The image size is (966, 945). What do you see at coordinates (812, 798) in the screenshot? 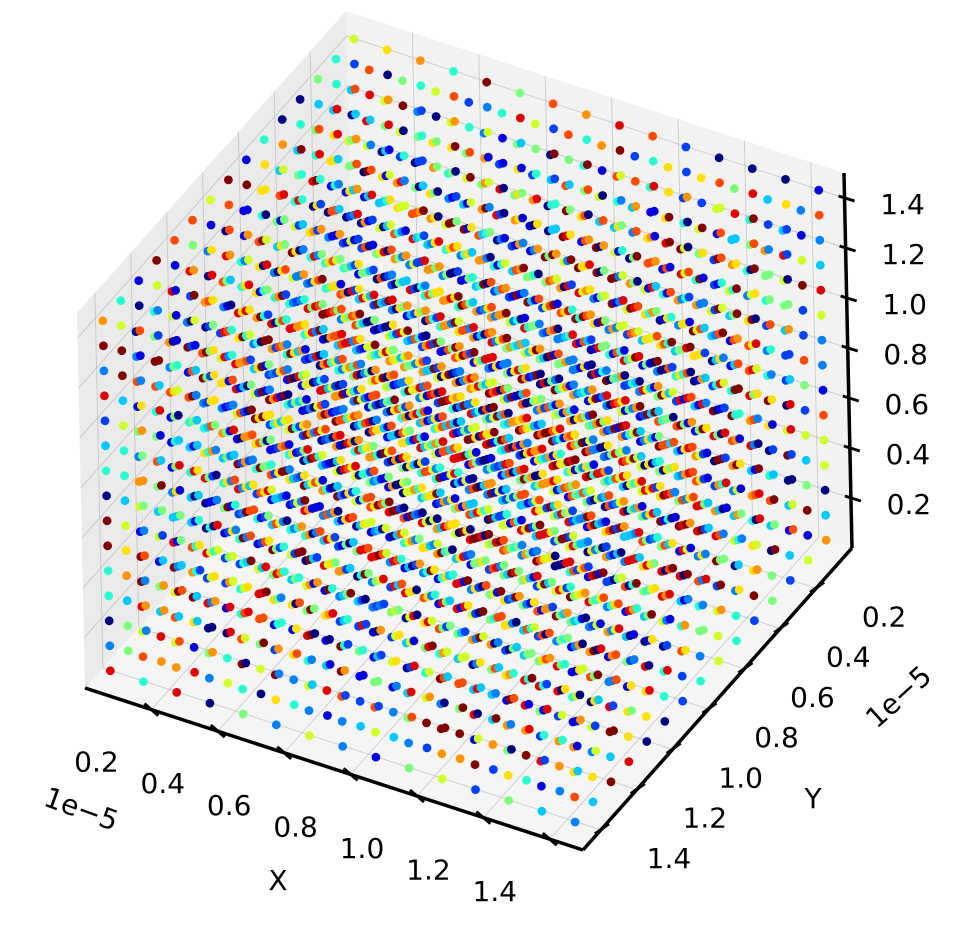
I see `y-axis-label: Y` at bounding box center [812, 798].